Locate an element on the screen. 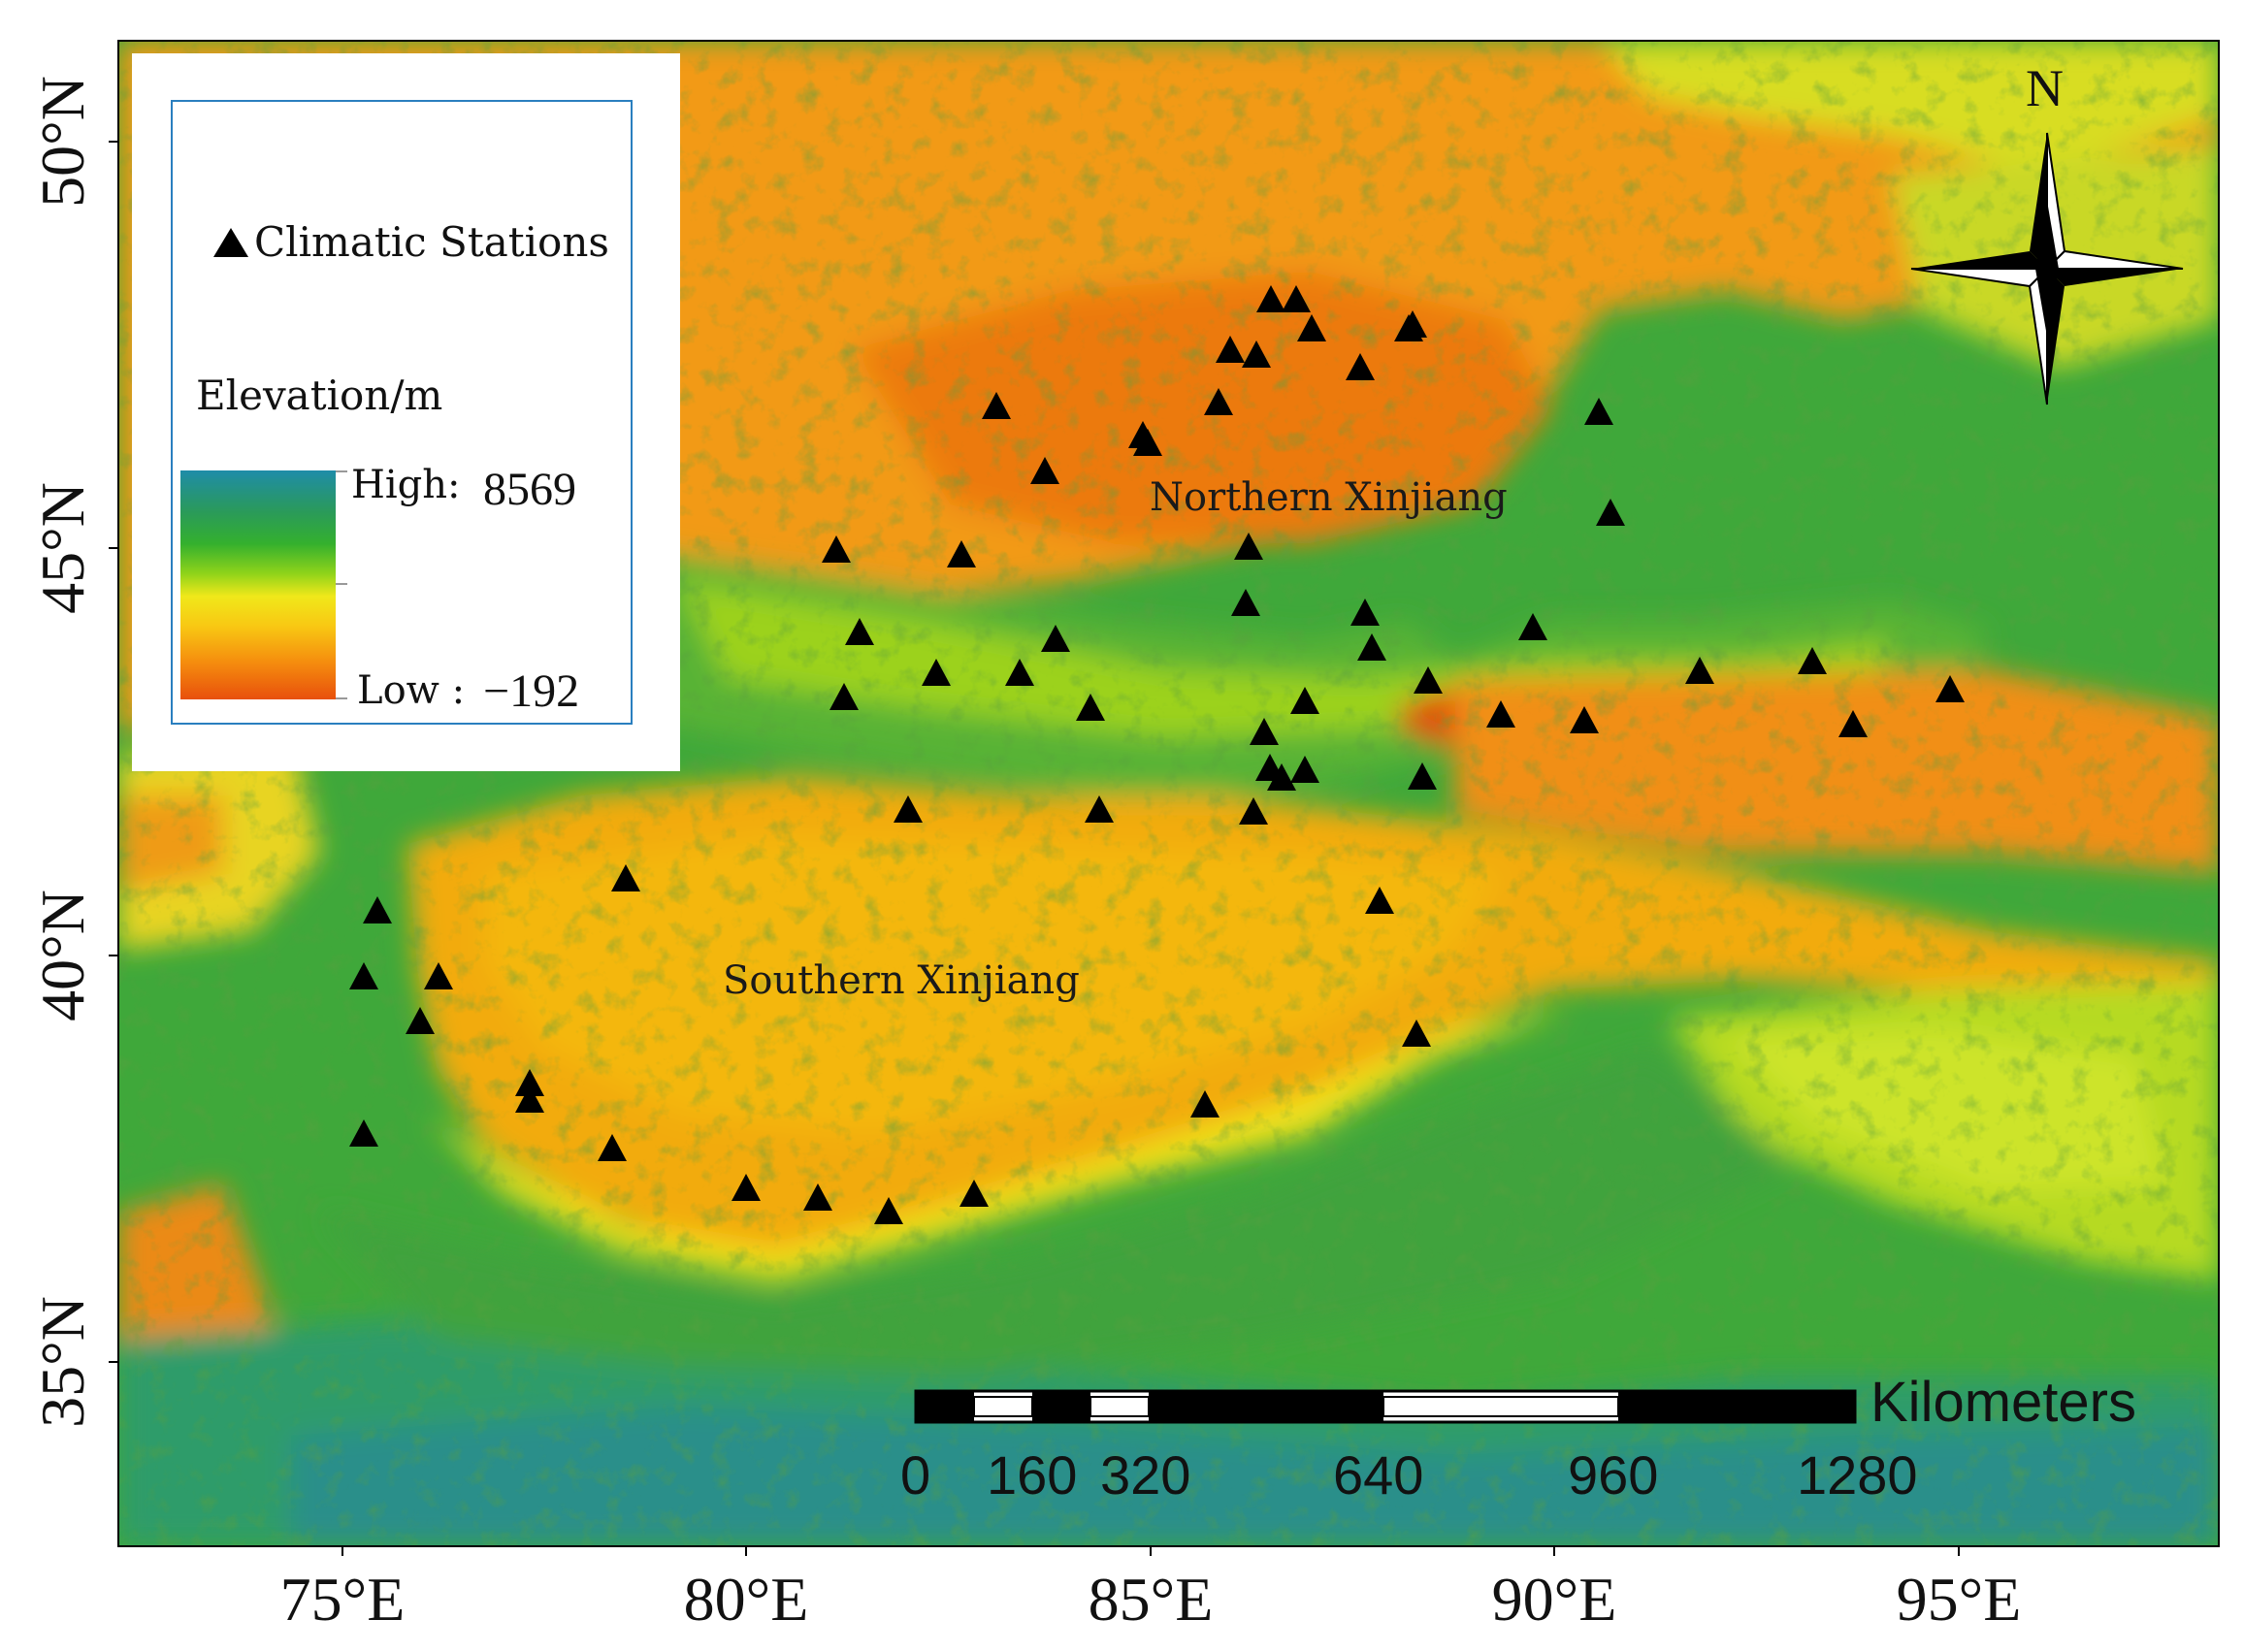 The width and height of the screenshot is (2244, 1652). x-axis-ticks is located at coordinates (1150, 1551).